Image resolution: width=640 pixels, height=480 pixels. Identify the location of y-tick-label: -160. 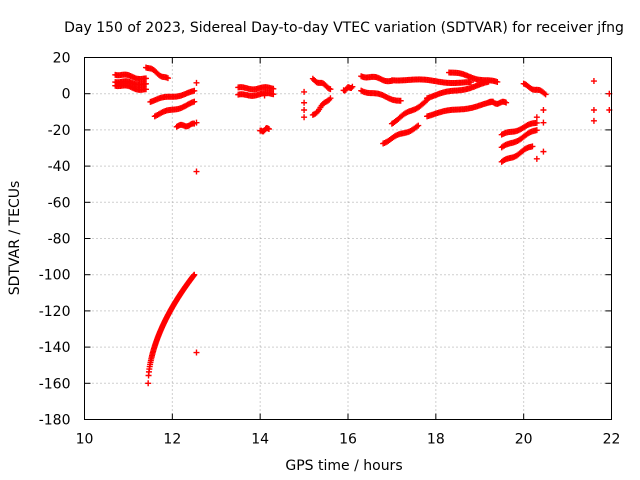
(55, 384).